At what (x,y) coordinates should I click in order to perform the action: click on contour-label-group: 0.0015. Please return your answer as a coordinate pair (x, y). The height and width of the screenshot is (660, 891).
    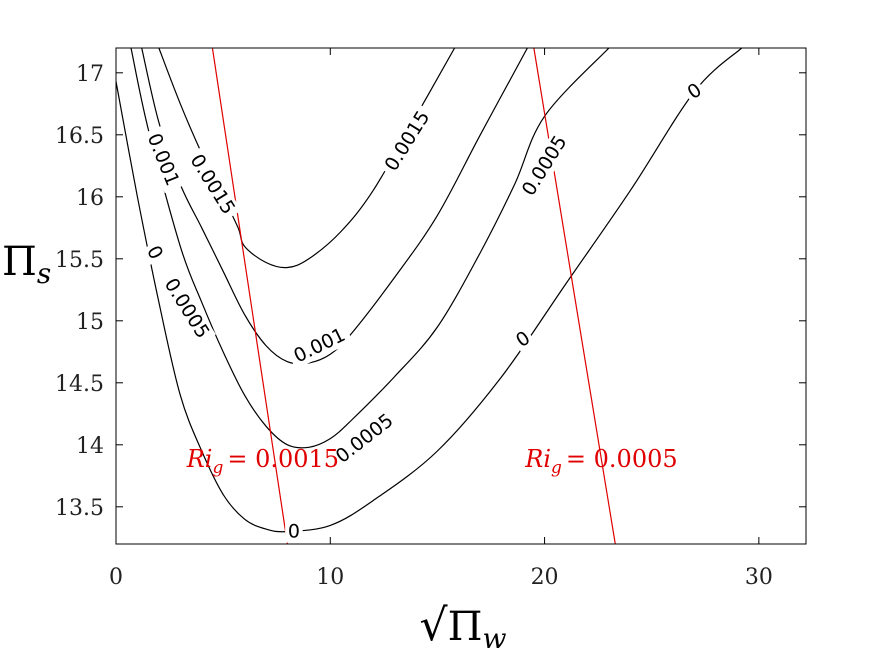
    Looking at the image, I should click on (407, 141).